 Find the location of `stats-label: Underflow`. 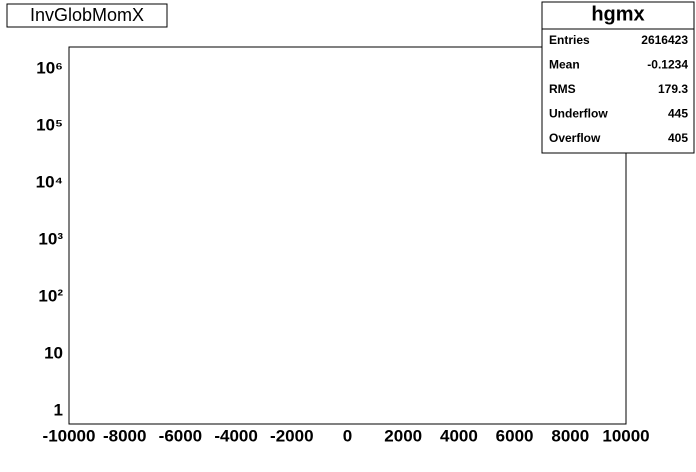

stats-label: Underflow is located at coordinates (578, 114).